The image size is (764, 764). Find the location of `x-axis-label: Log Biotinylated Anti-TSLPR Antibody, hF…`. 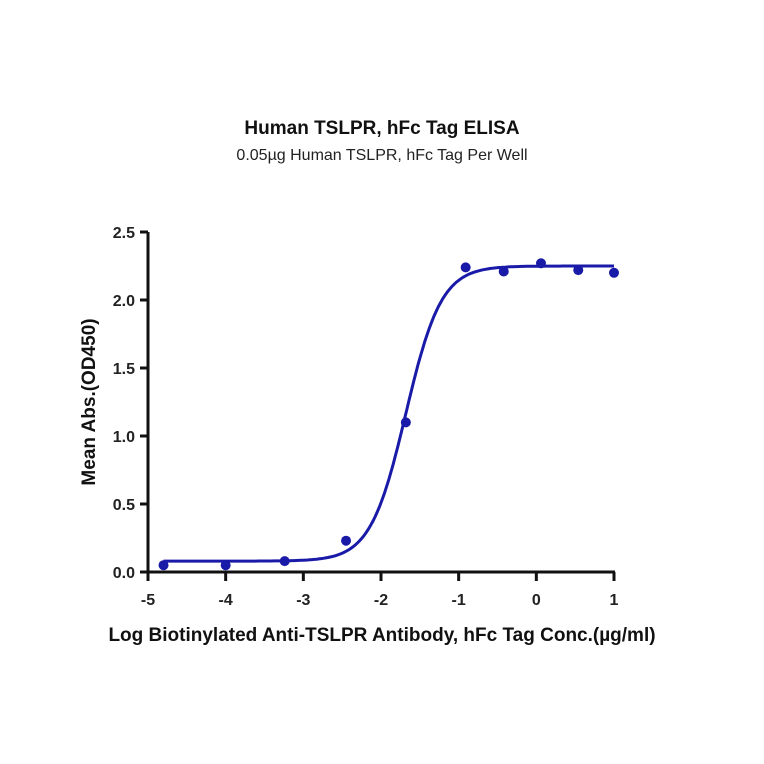

x-axis-label: Log Biotinylated Anti-TSLPR Antibody, hF… is located at coordinates (381, 635).